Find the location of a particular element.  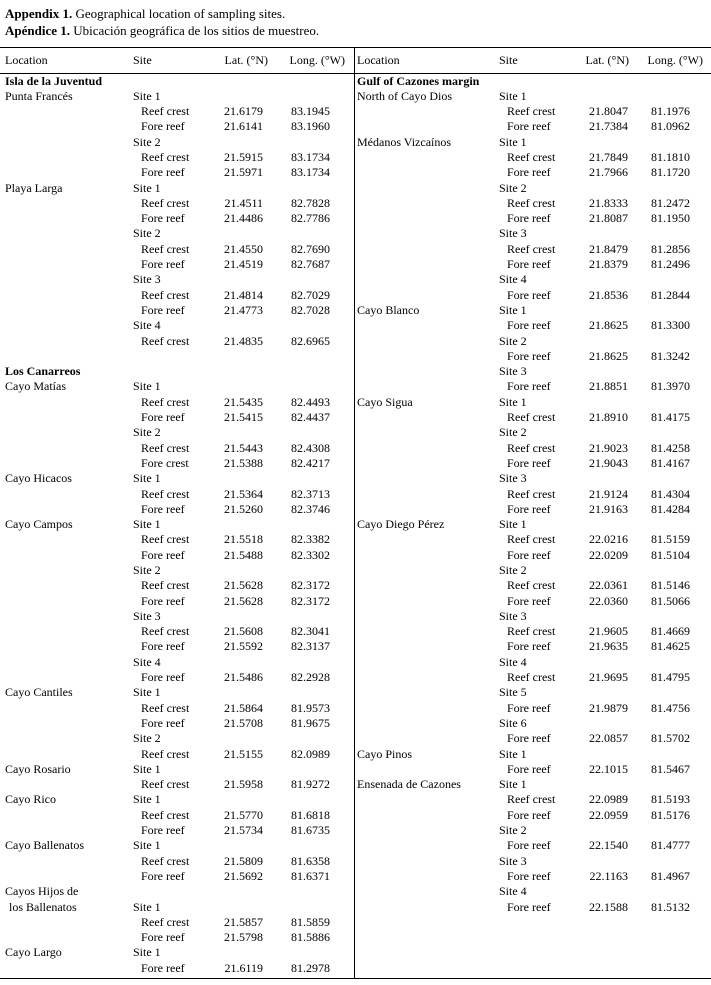

location-cell: Gulf of Cazones margin is located at coordinates (418, 80).